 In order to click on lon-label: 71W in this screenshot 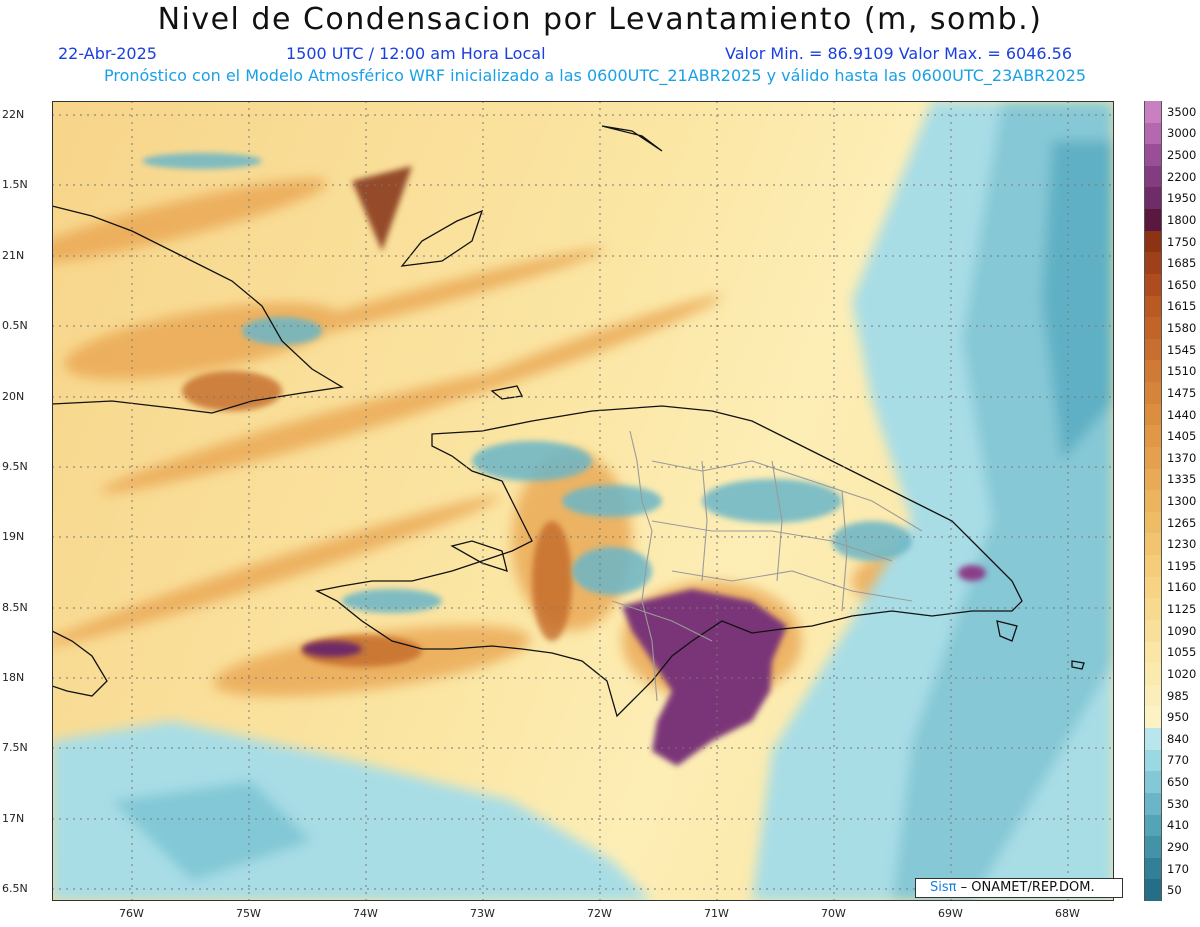, I will do `click(716, 913)`.